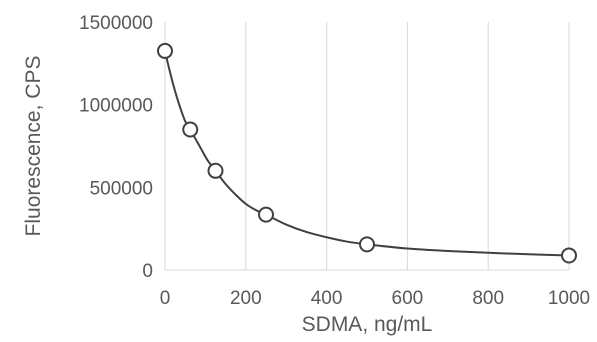 This screenshot has width=597, height=342. Describe the element at coordinates (116, 106) in the screenshot. I see `y-tick-label: 1000000` at that location.